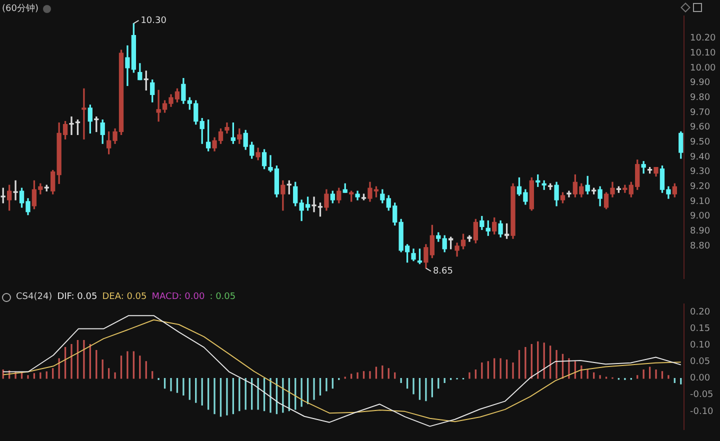  I want to click on chart-title: (60分钟), so click(20, 8).